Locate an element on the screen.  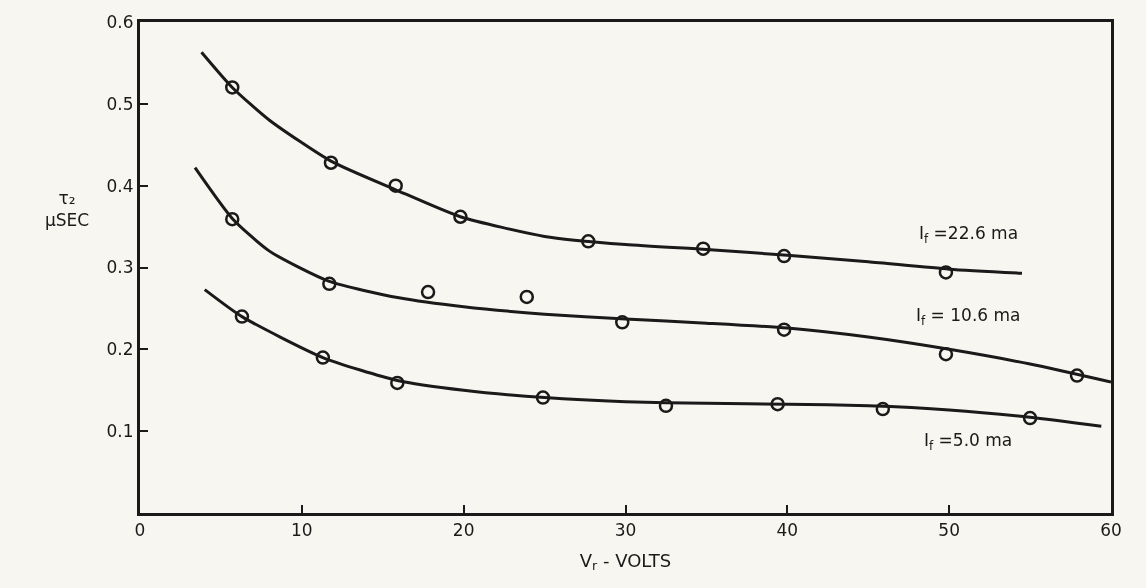
y-tick-label: 0.1 is located at coordinates (120, 431).